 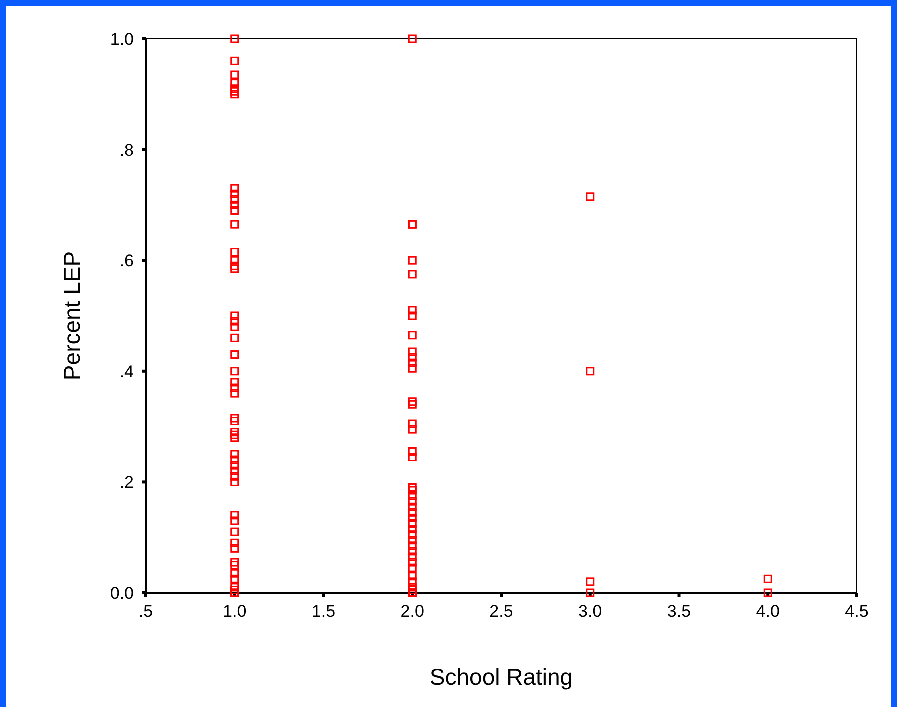 I want to click on y-tick-label: .6, so click(x=127, y=261).